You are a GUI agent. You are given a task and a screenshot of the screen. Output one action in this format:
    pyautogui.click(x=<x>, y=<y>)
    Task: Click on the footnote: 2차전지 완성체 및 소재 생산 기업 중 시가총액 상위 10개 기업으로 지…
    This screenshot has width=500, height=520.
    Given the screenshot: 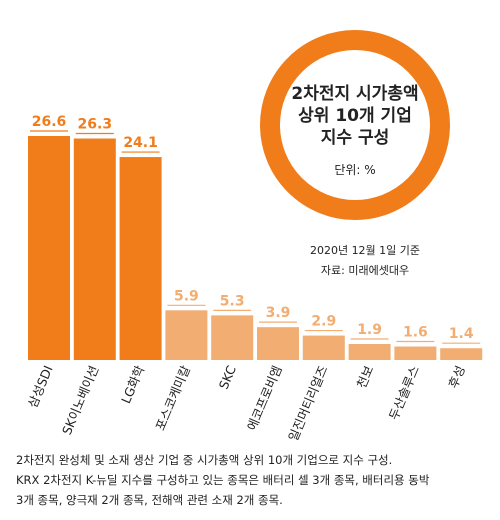 What is the action you would take?
    pyautogui.click(x=251, y=480)
    